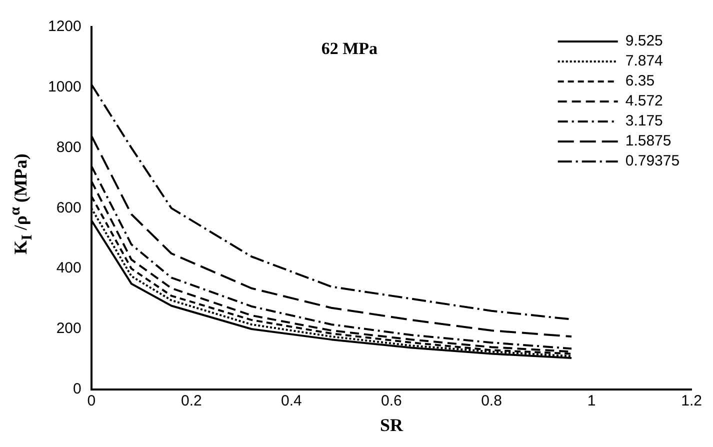  Describe the element at coordinates (191, 401) in the screenshot. I see `x-tick-label: 0.2` at that location.